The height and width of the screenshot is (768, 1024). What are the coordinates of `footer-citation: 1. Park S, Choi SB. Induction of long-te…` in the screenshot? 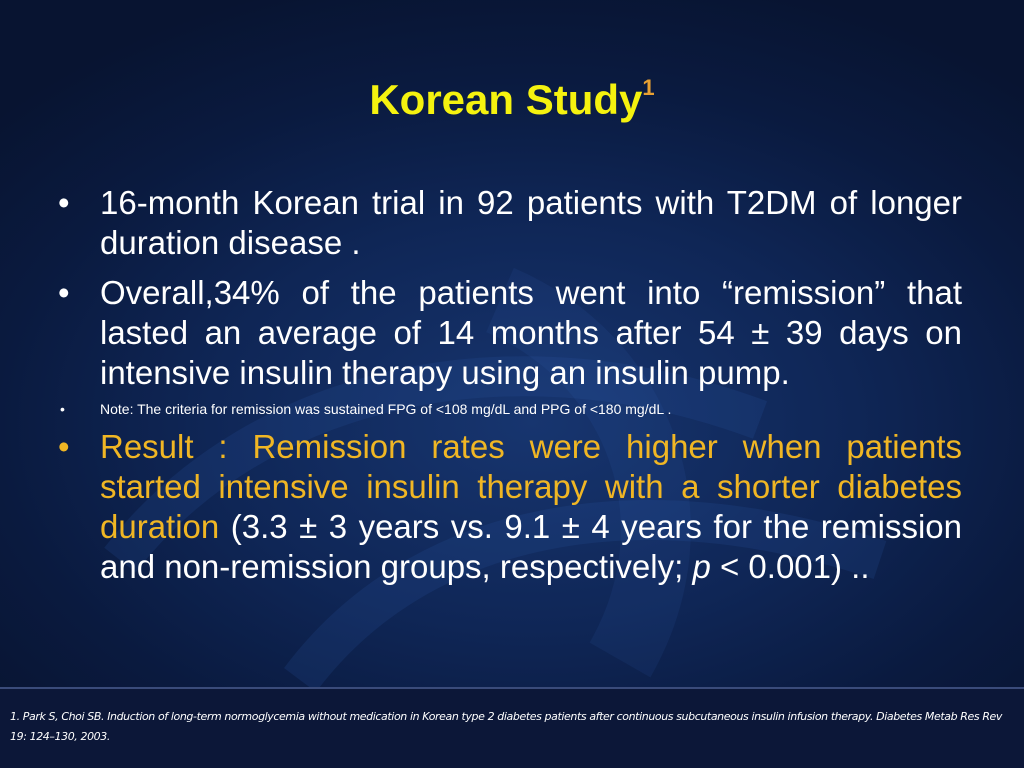 It's located at (506, 726).